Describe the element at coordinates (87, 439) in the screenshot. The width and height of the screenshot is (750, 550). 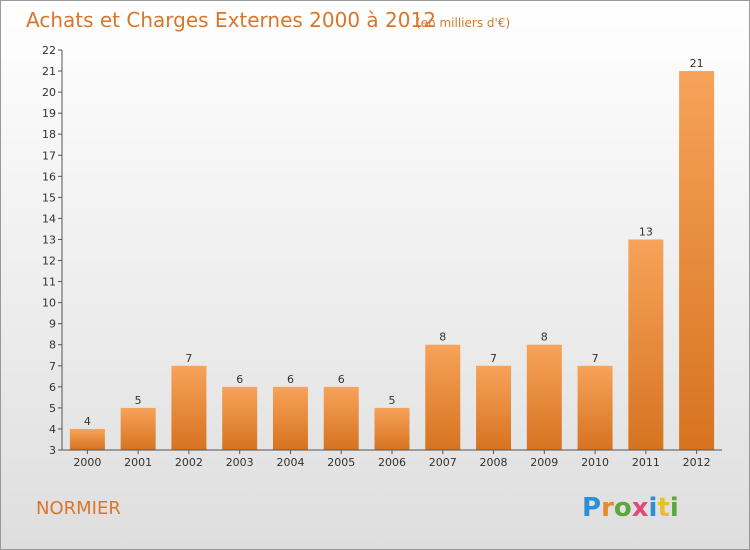
I see `bar-2000` at that location.